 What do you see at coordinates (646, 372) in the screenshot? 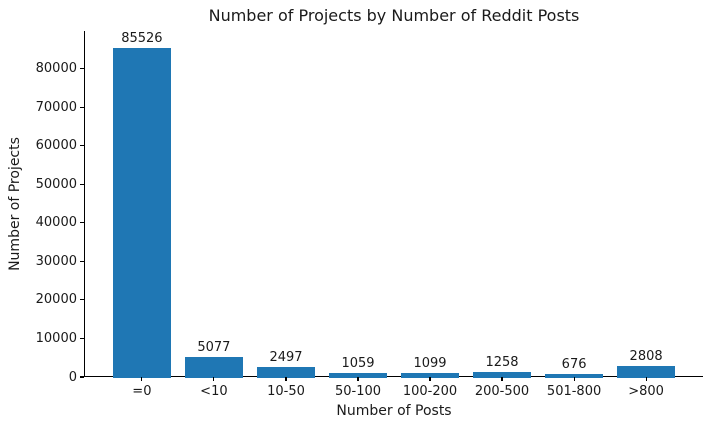
I see `bar->800` at bounding box center [646, 372].